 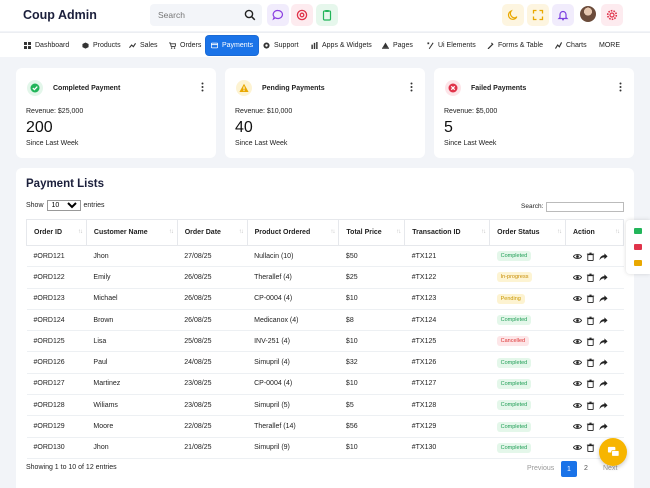 What do you see at coordinates (107, 45) in the screenshot?
I see `nav-label: Products` at bounding box center [107, 45].